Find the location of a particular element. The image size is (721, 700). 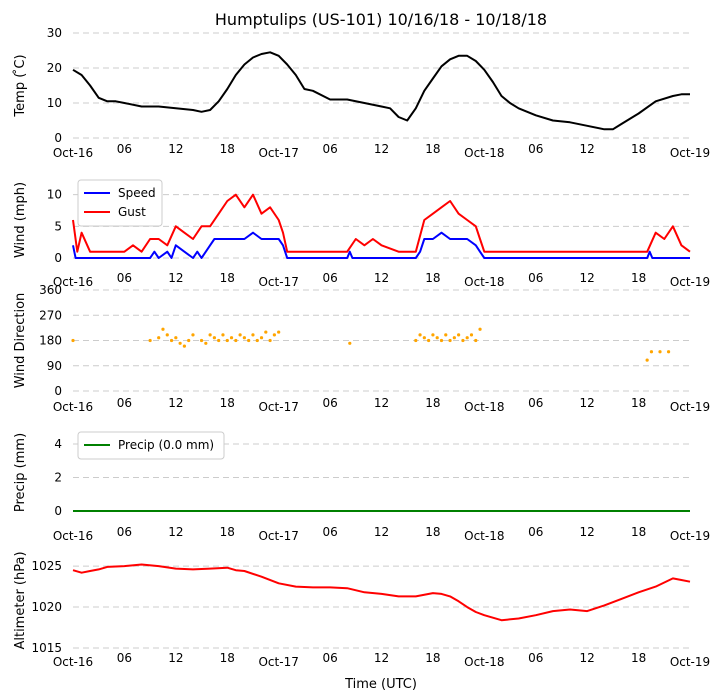

wind-x-tick-label: Oct-18 is located at coordinates (484, 282).